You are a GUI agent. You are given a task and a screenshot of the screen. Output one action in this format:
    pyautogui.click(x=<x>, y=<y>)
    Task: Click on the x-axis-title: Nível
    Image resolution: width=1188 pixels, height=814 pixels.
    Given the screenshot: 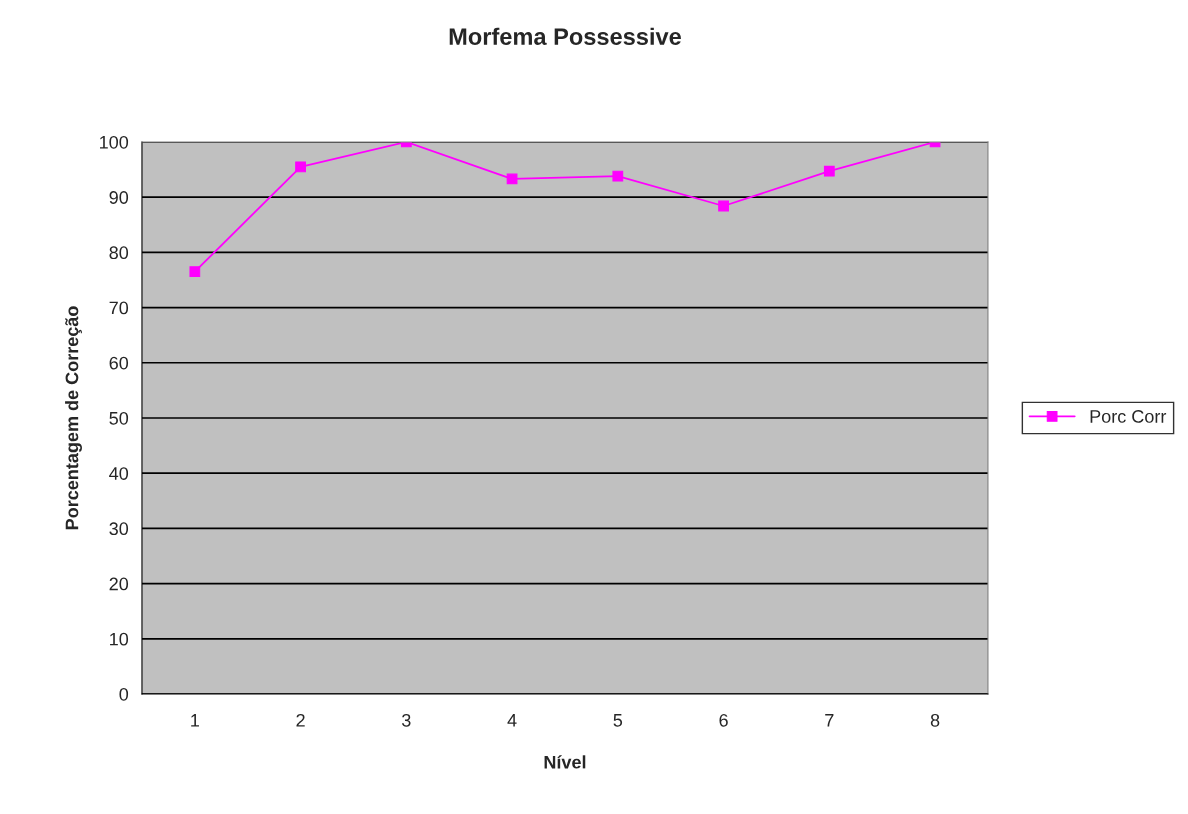 What is the action you would take?
    pyautogui.click(x=565, y=762)
    